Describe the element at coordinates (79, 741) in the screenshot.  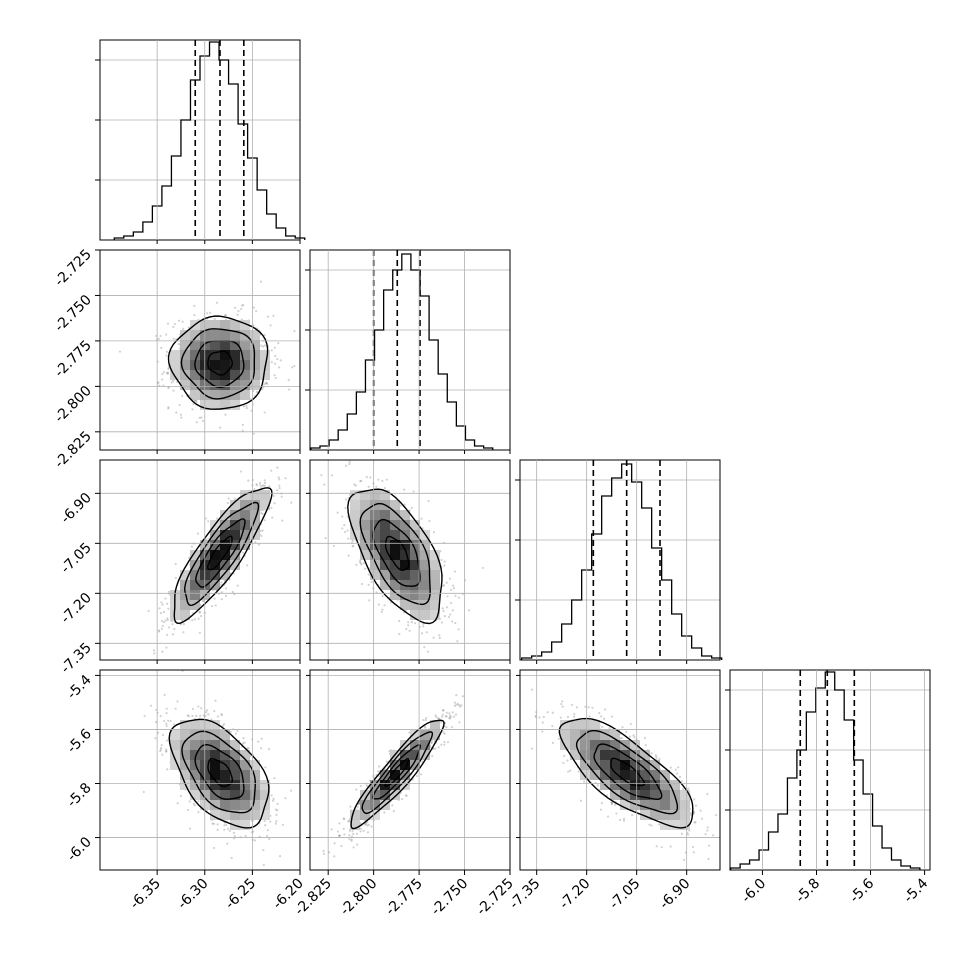
I see `y-tick-label: -5.6` at that location.